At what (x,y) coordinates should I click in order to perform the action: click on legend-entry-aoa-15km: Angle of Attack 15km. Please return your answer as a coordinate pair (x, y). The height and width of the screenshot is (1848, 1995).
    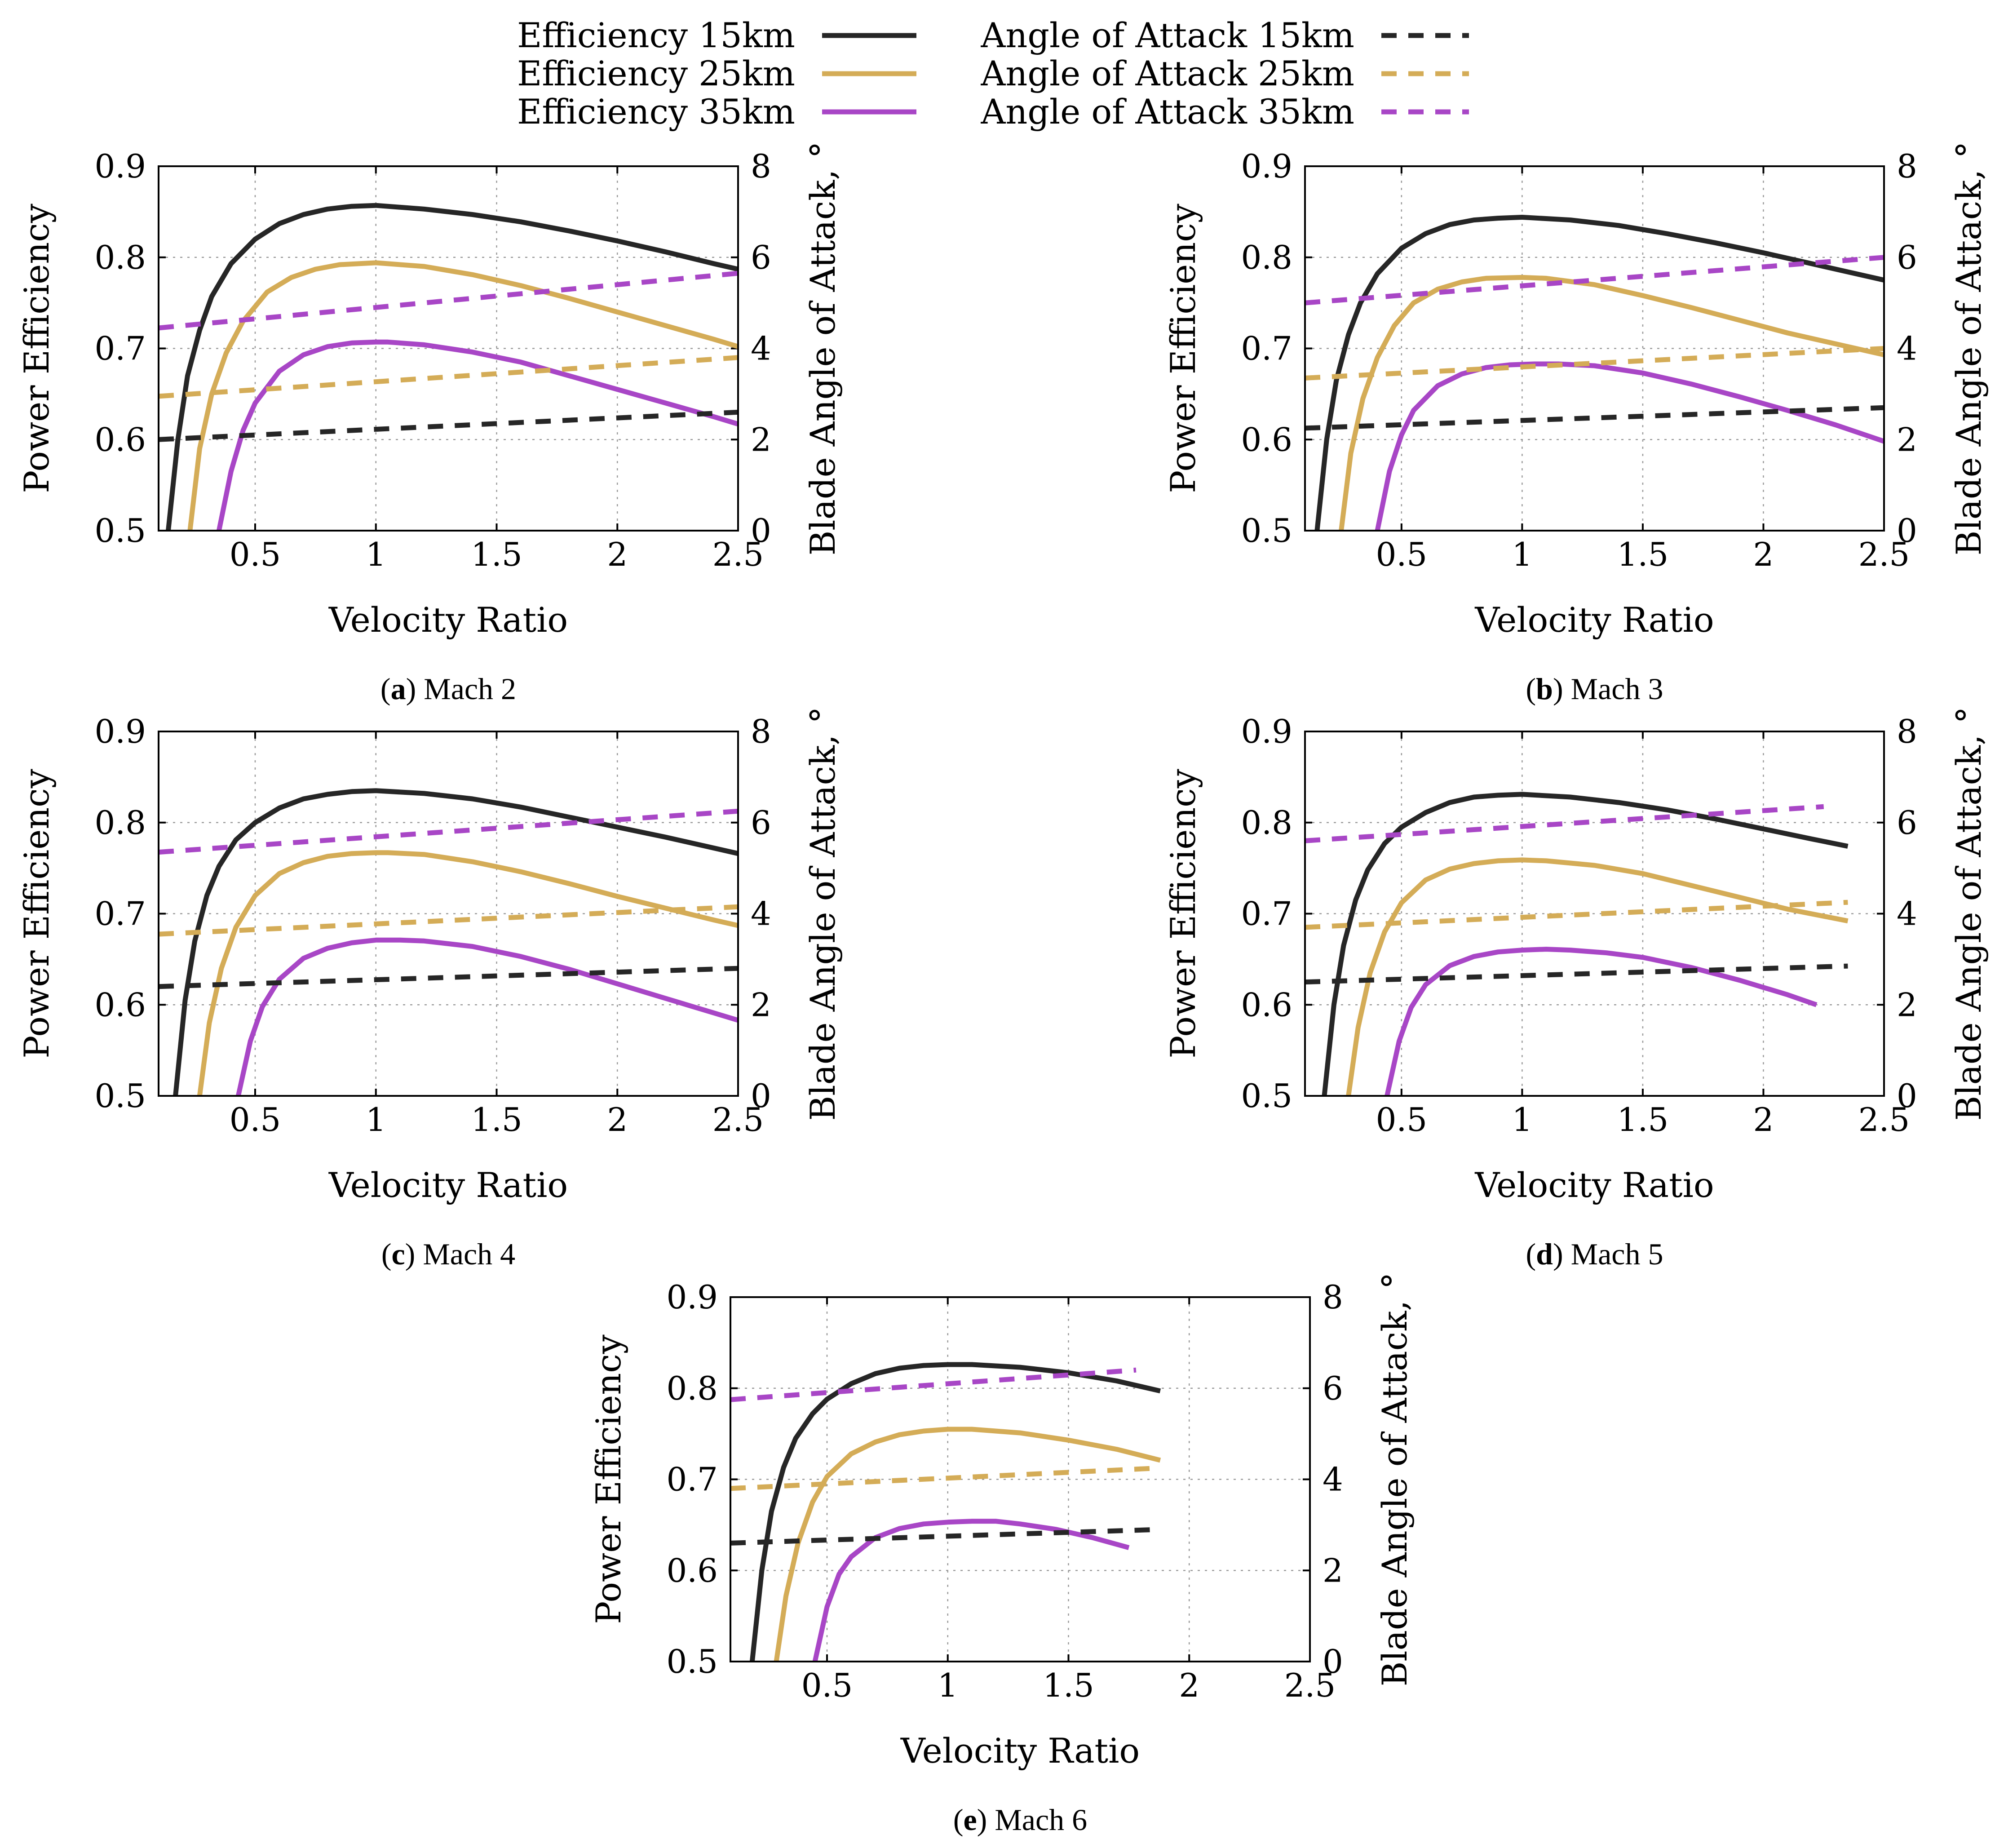
    Looking at the image, I should click on (1224, 35).